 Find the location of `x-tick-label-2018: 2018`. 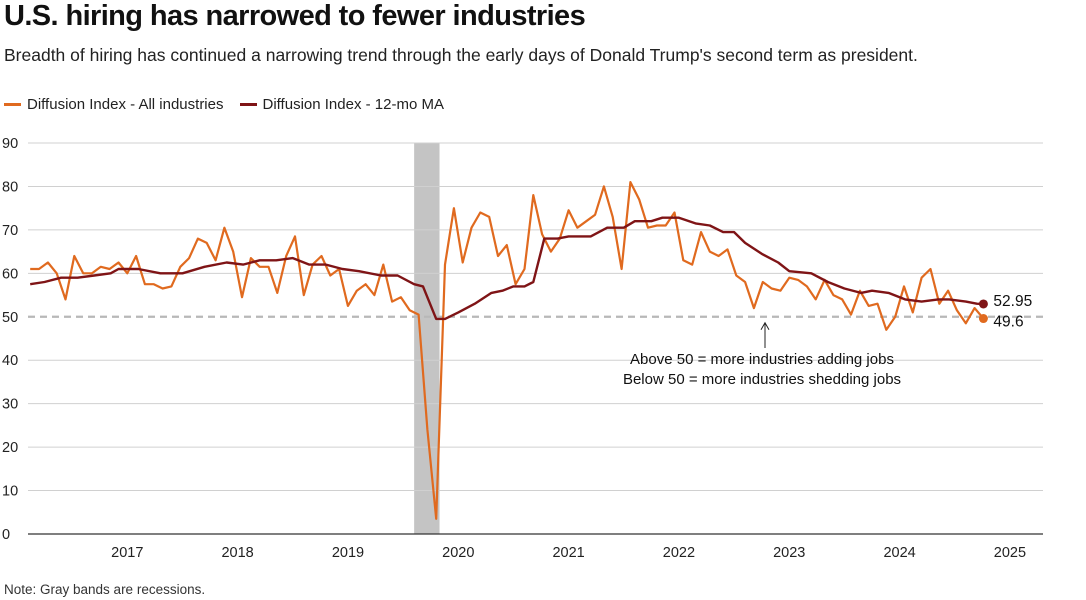

x-tick-label-2018: 2018 is located at coordinates (237, 553).